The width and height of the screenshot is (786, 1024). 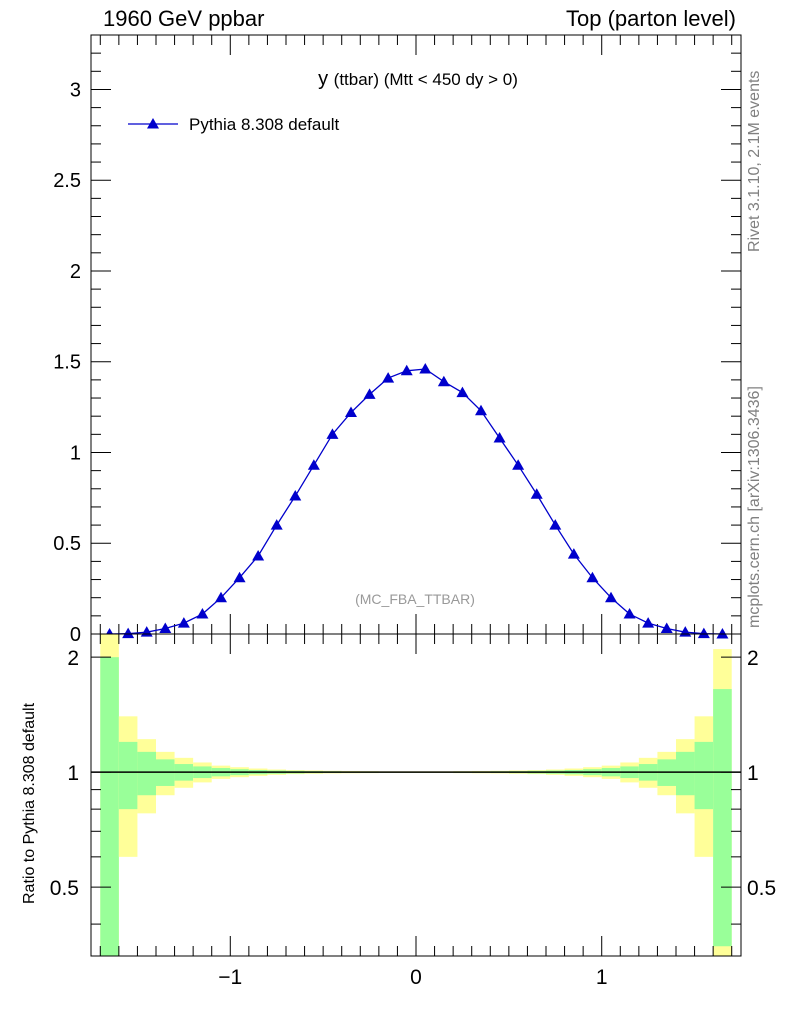 I want to click on y-tick-label: 3, so click(x=75, y=90).